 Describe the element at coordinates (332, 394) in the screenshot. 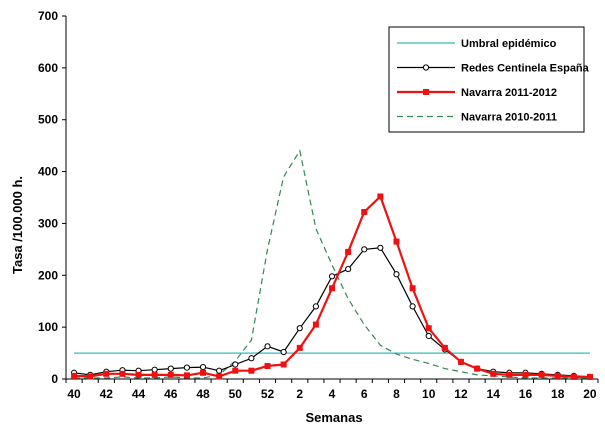

I see `x-tick-label: 4` at that location.